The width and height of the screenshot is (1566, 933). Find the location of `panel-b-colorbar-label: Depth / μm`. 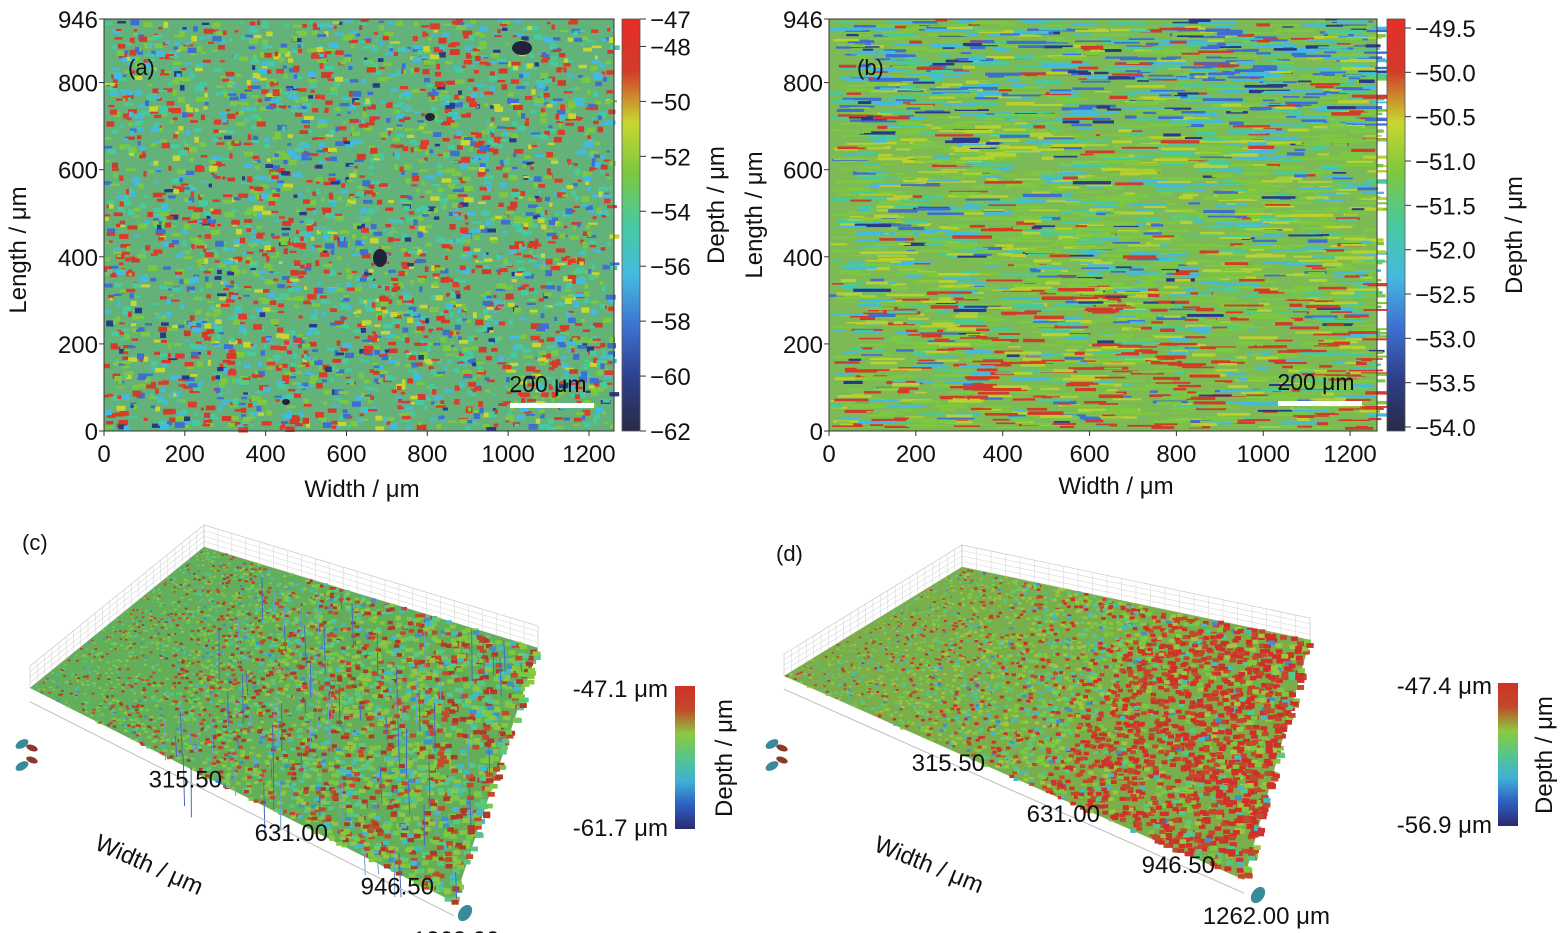

panel-b-colorbar-label: Depth / μm is located at coordinates (1514, 235).